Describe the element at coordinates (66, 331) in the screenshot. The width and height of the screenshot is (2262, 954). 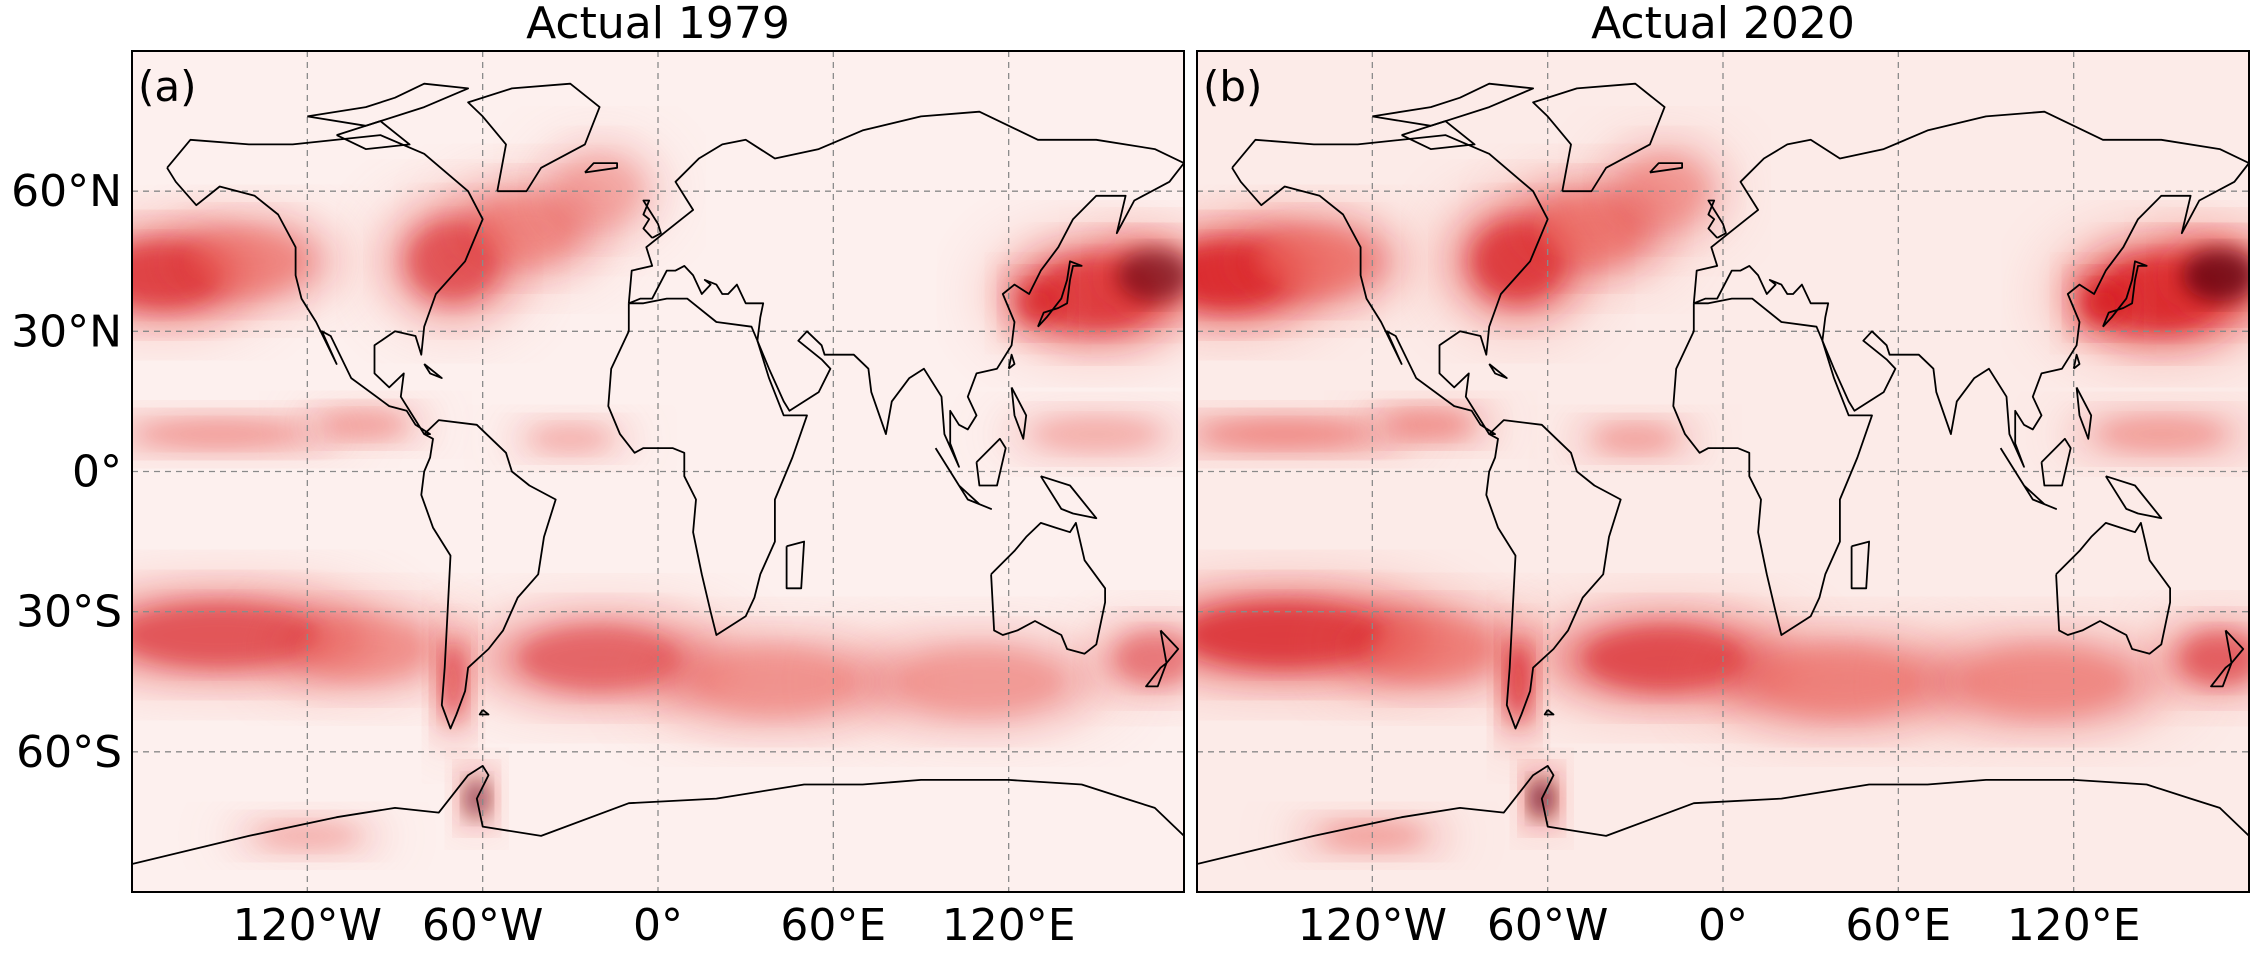
I see `lat-tick-label: 30°N` at that location.